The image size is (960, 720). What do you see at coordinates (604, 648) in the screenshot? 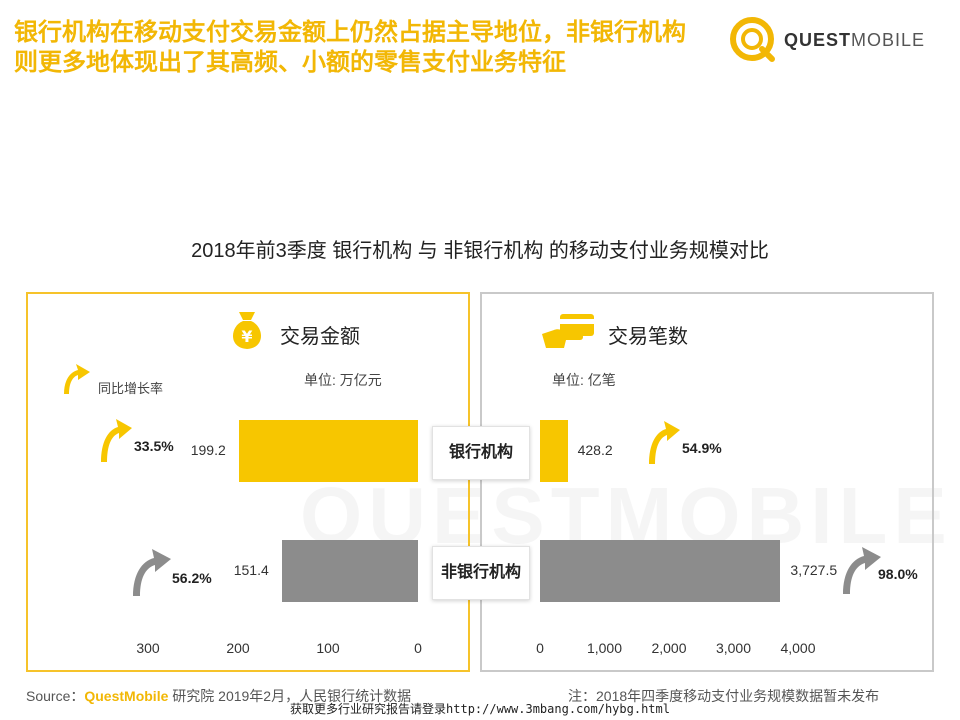
I see `count-axis-tick: 1,000` at bounding box center [604, 648].